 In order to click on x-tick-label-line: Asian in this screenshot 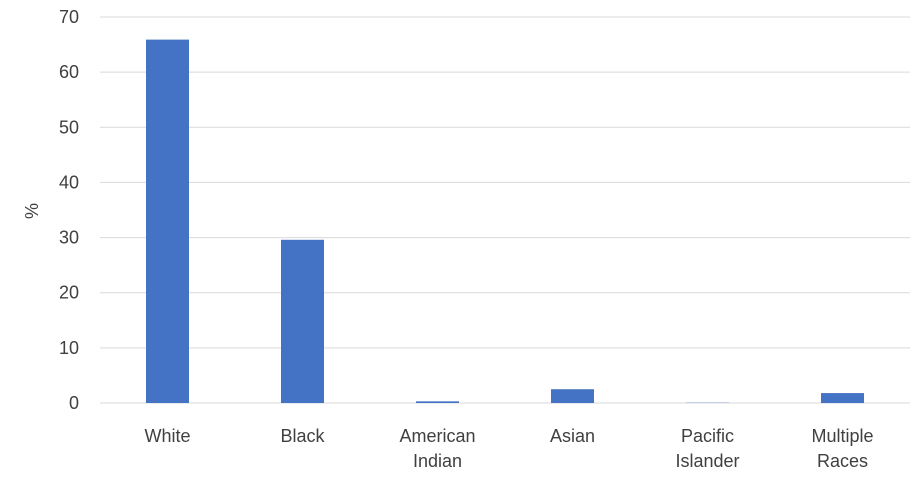, I will do `click(572, 436)`.